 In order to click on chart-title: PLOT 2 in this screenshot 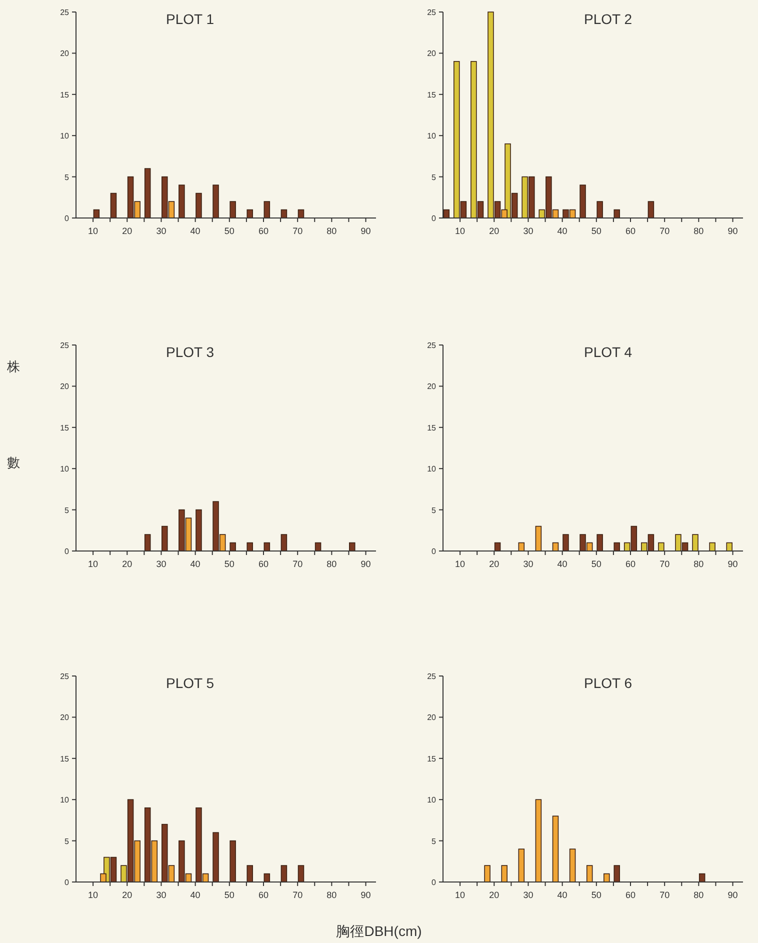, I will do `click(608, 19)`.